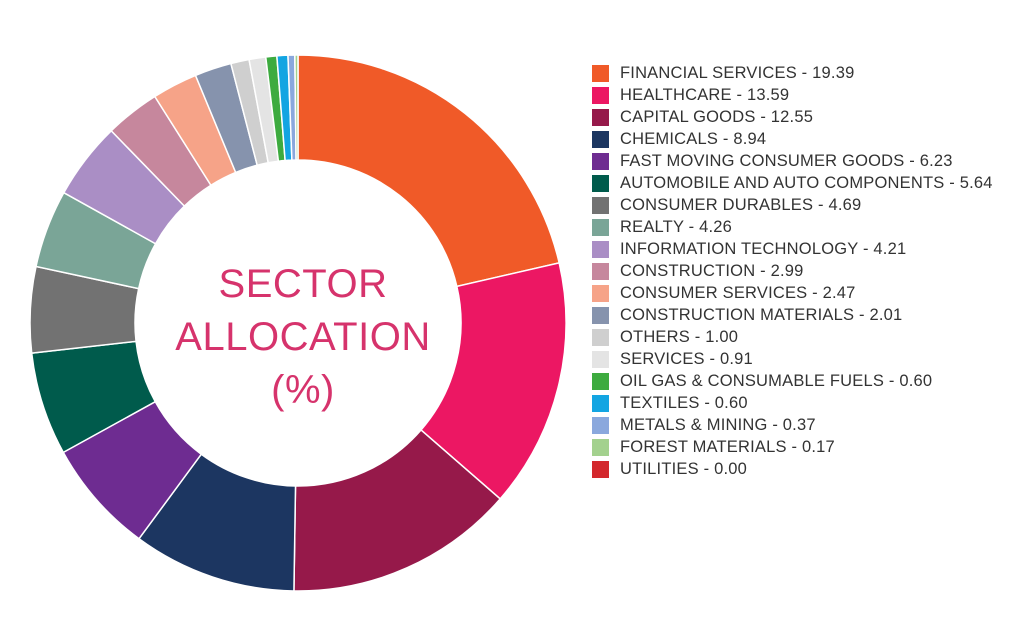 The width and height of the screenshot is (1013, 627). What do you see at coordinates (303, 284) in the screenshot?
I see `chart-title-line-1: SECTOR` at bounding box center [303, 284].